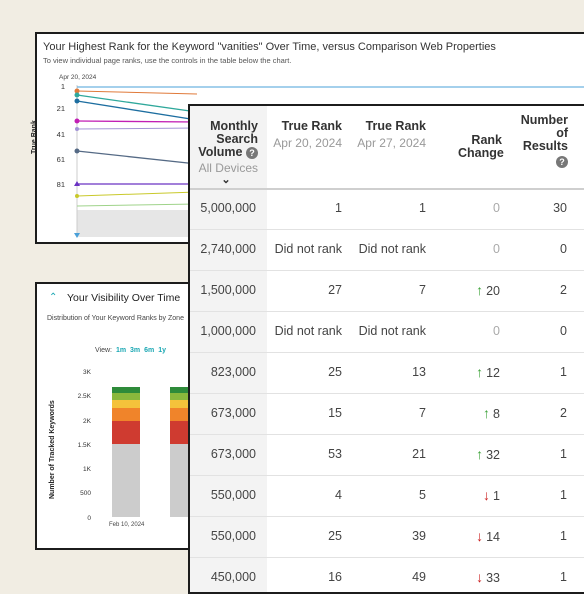 The image size is (584, 594). I want to click on col-header-results: Number of Results ?, so click(540, 141).